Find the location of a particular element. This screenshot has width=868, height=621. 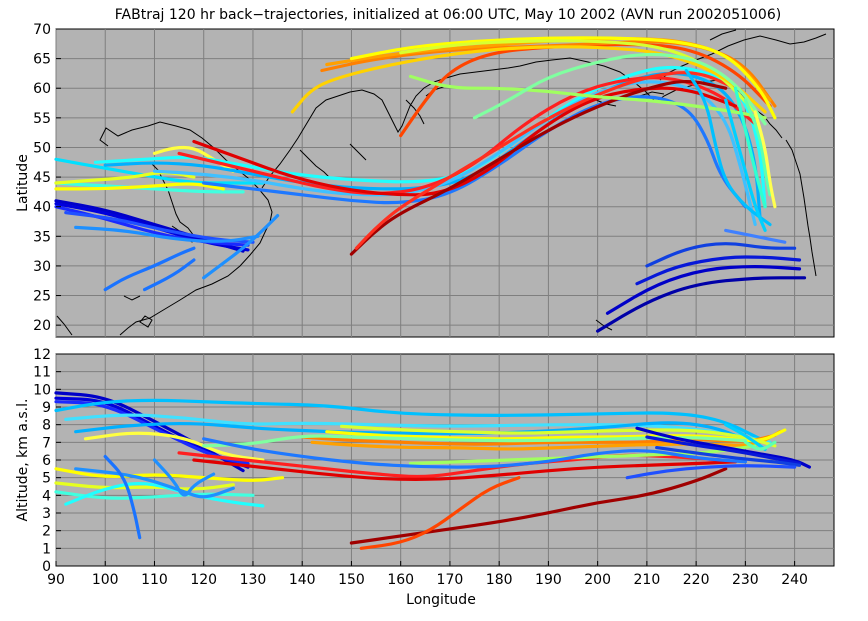

altitude-axis-label: Altitude, km a.s.l. is located at coordinates (23, 460).